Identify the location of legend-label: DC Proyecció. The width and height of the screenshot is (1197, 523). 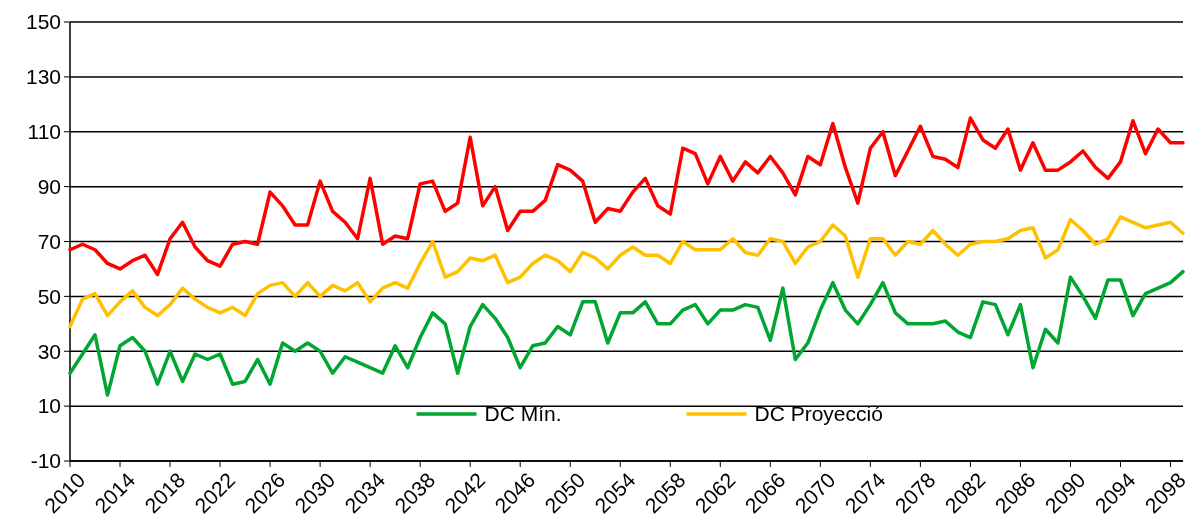
(818, 414).